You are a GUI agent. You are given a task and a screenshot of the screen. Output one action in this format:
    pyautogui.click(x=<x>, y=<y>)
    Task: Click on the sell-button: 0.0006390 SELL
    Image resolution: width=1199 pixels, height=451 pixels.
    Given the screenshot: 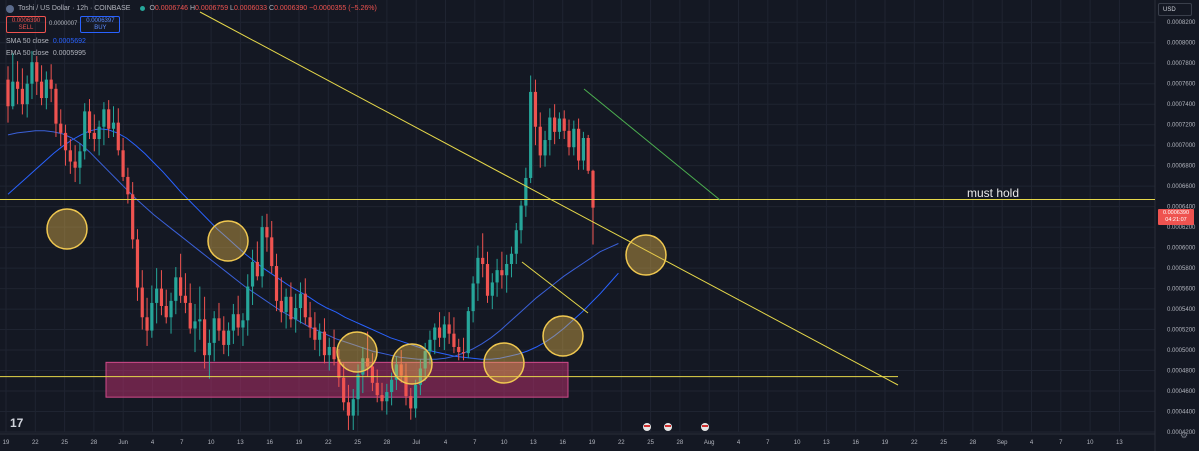 What is the action you would take?
    pyautogui.click(x=26, y=24)
    